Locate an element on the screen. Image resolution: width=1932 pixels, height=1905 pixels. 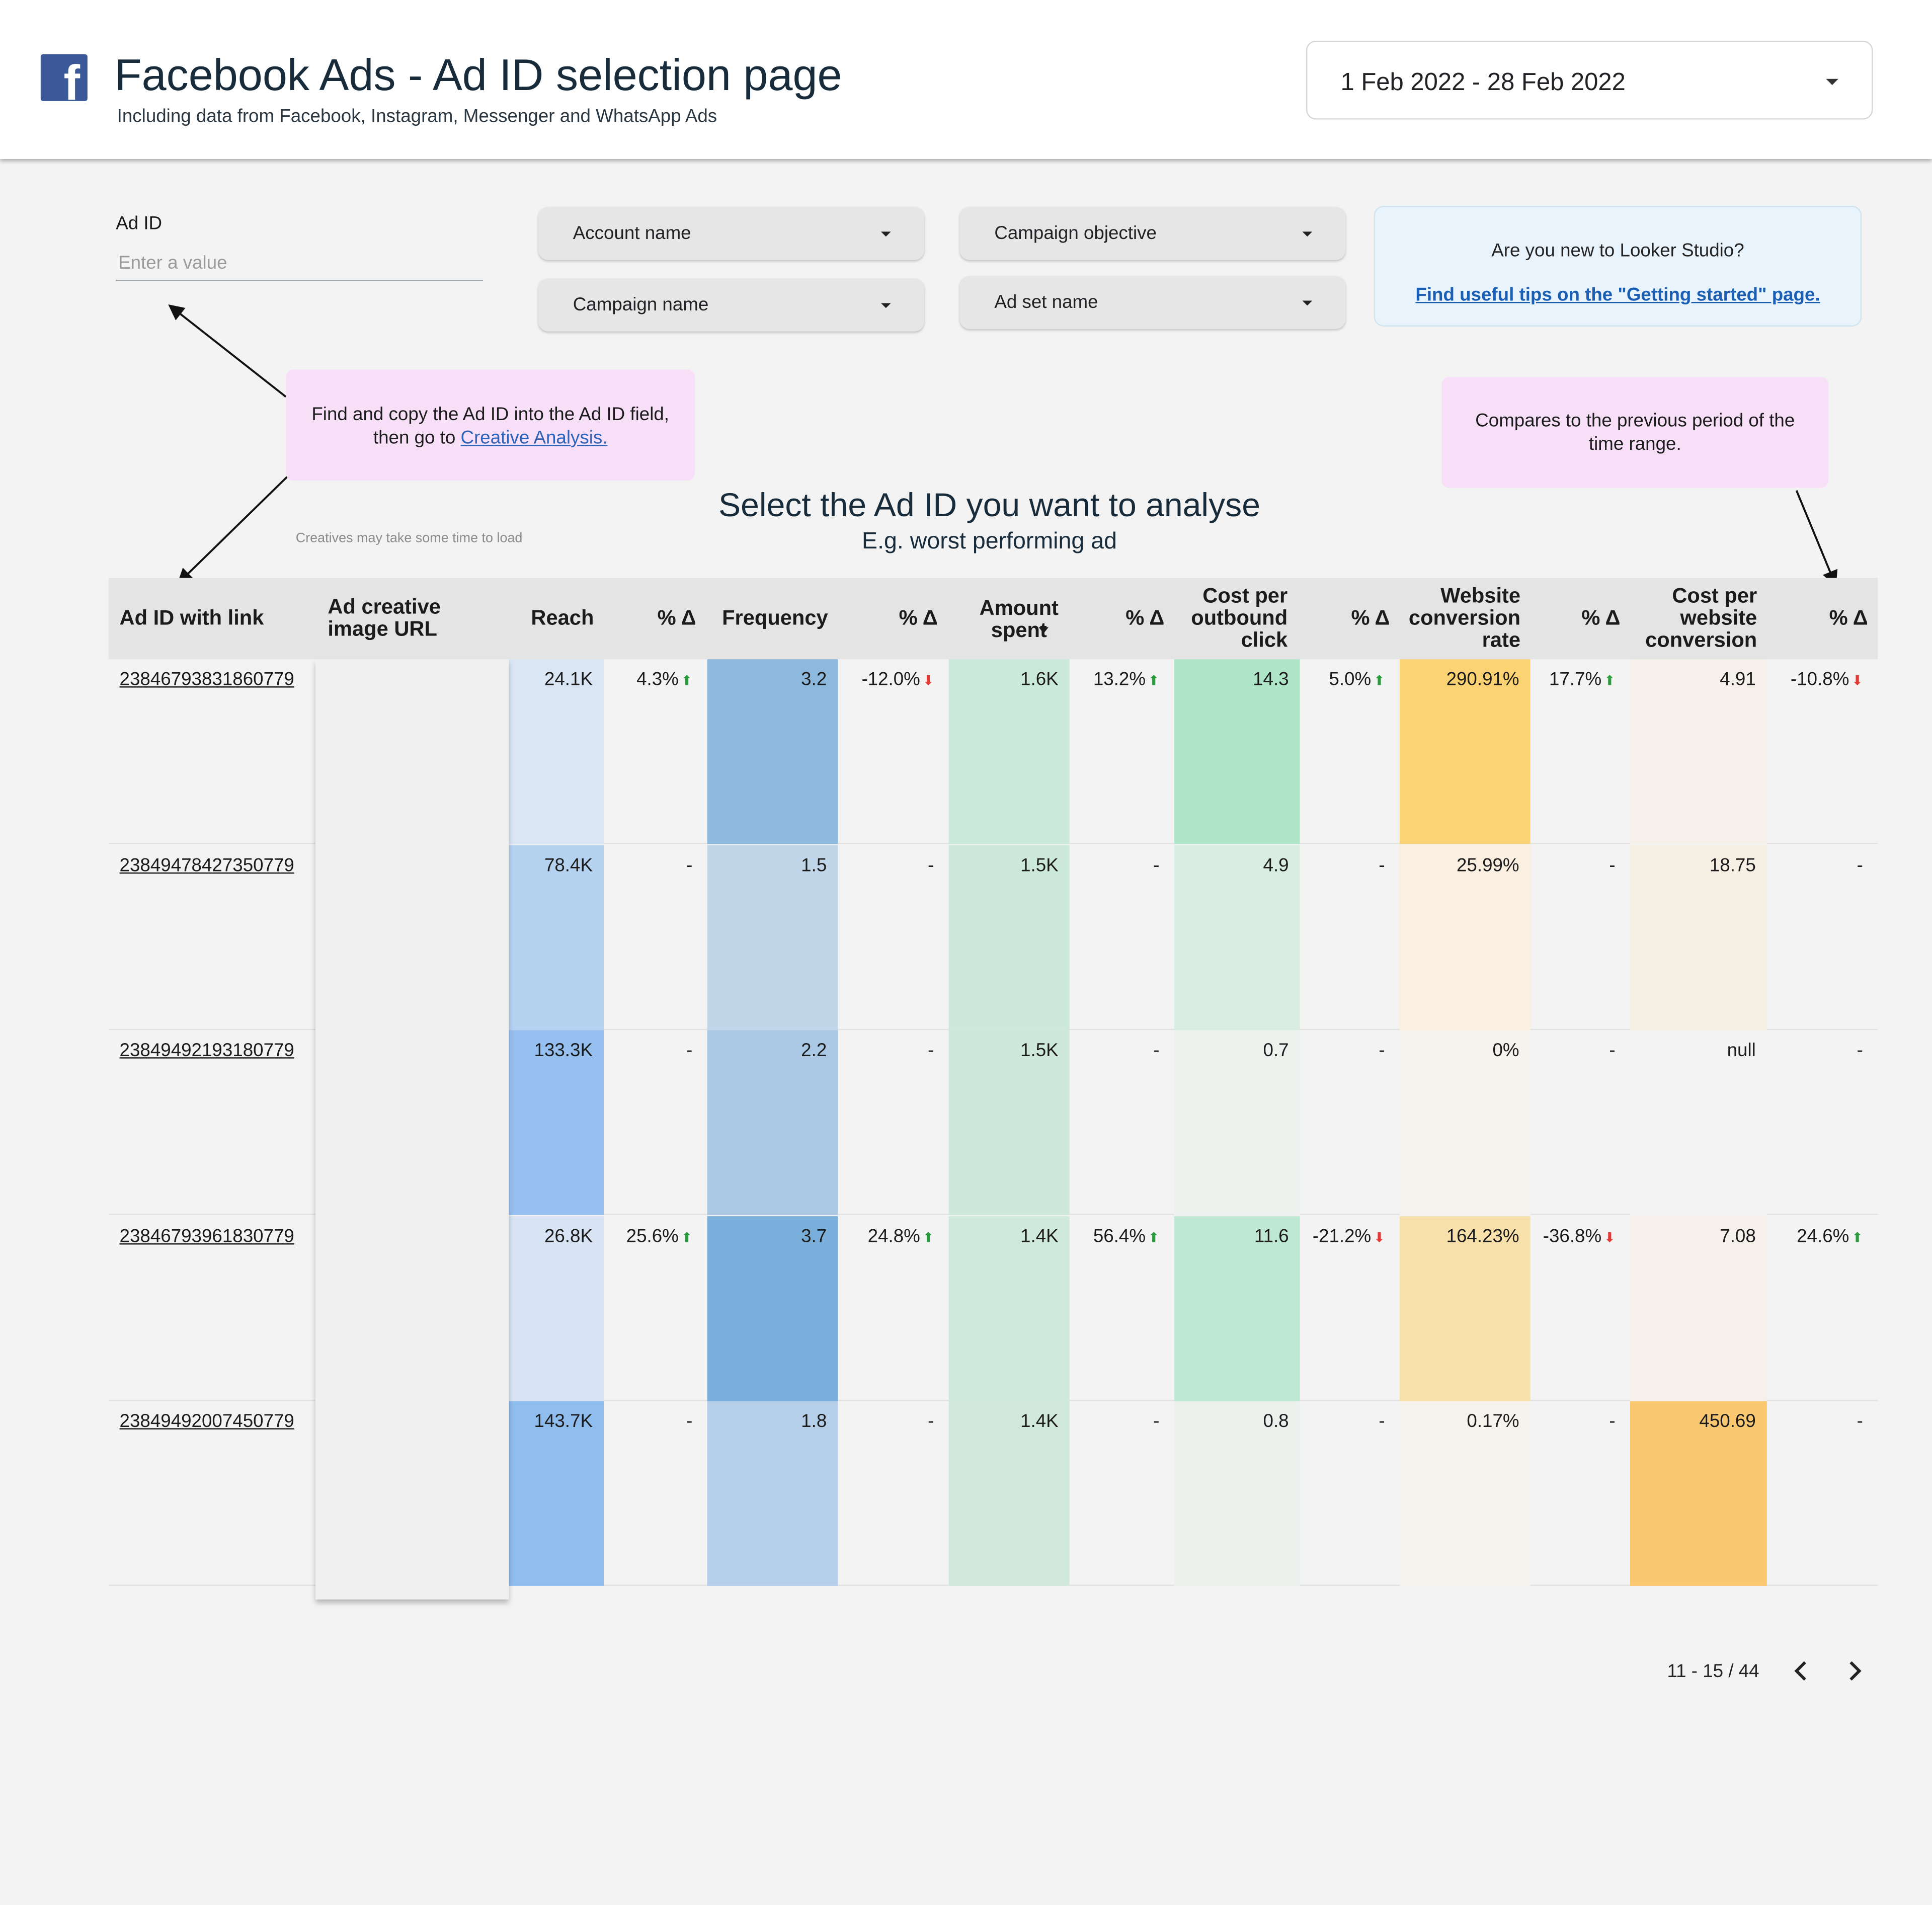
ad-set-name-label: Ad set name is located at coordinates (1046, 302).